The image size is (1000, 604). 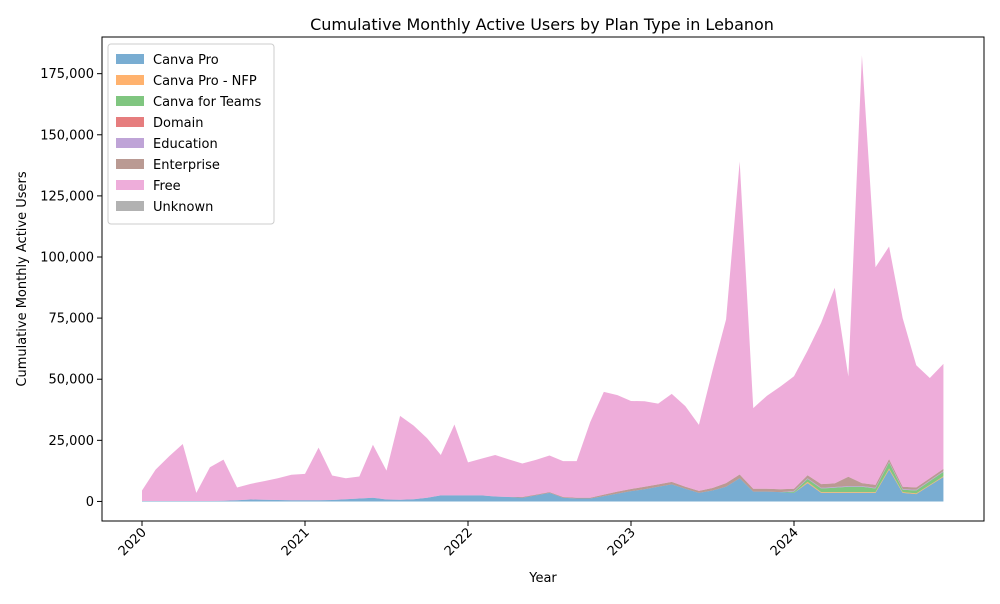 What do you see at coordinates (543, 485) in the screenshot?
I see `area-series-canva-pro` at bounding box center [543, 485].